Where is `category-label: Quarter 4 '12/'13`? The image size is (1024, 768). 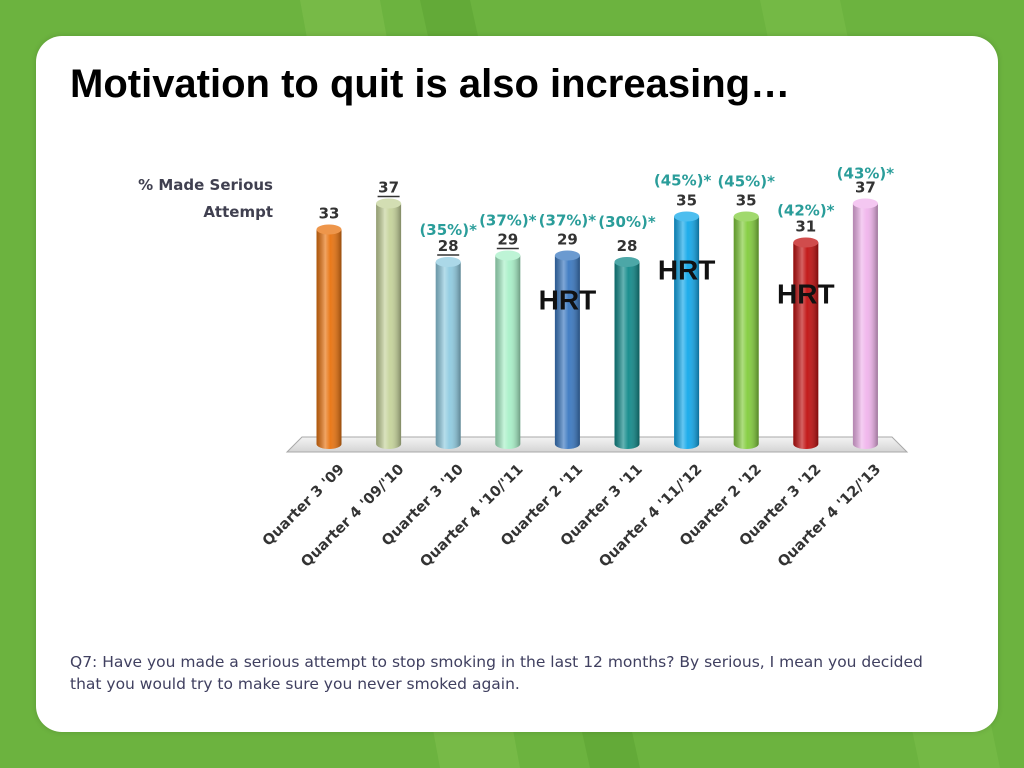 category-label: Quarter 4 '12/'13 is located at coordinates (829, 516).